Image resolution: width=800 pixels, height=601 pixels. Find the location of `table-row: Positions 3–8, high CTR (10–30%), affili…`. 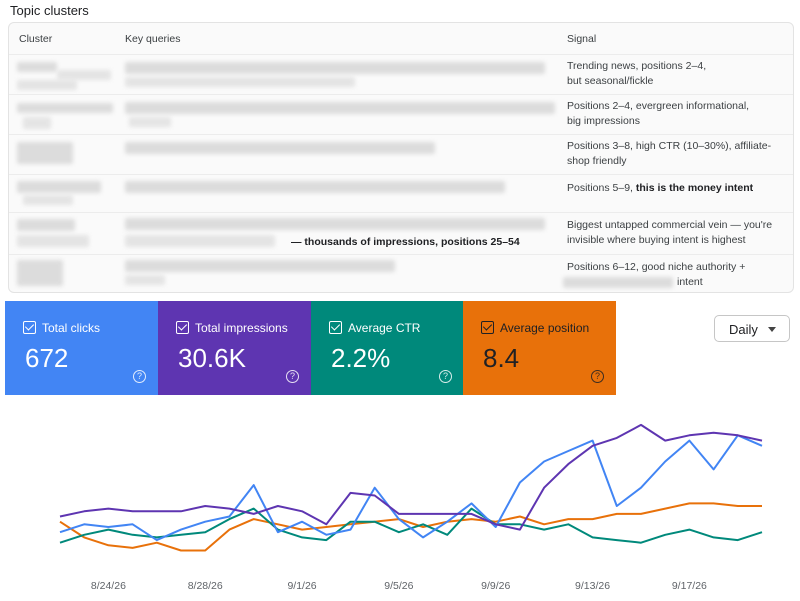

table-row: Positions 3–8, high CTR (10–30%), affili… is located at coordinates (401, 154).